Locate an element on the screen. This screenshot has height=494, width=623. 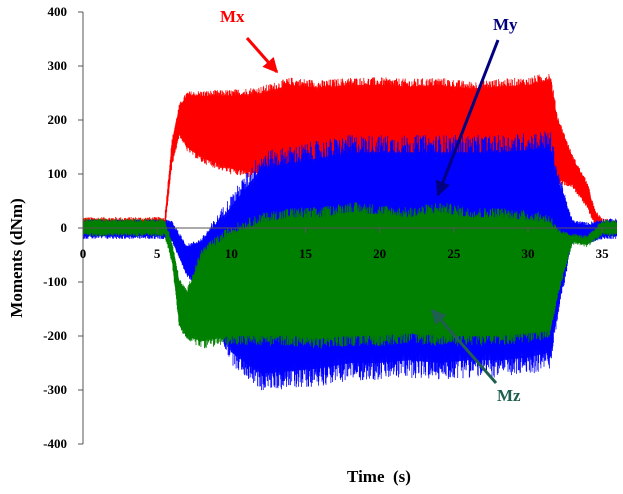
annotation-my: My is located at coordinates (476, 106).